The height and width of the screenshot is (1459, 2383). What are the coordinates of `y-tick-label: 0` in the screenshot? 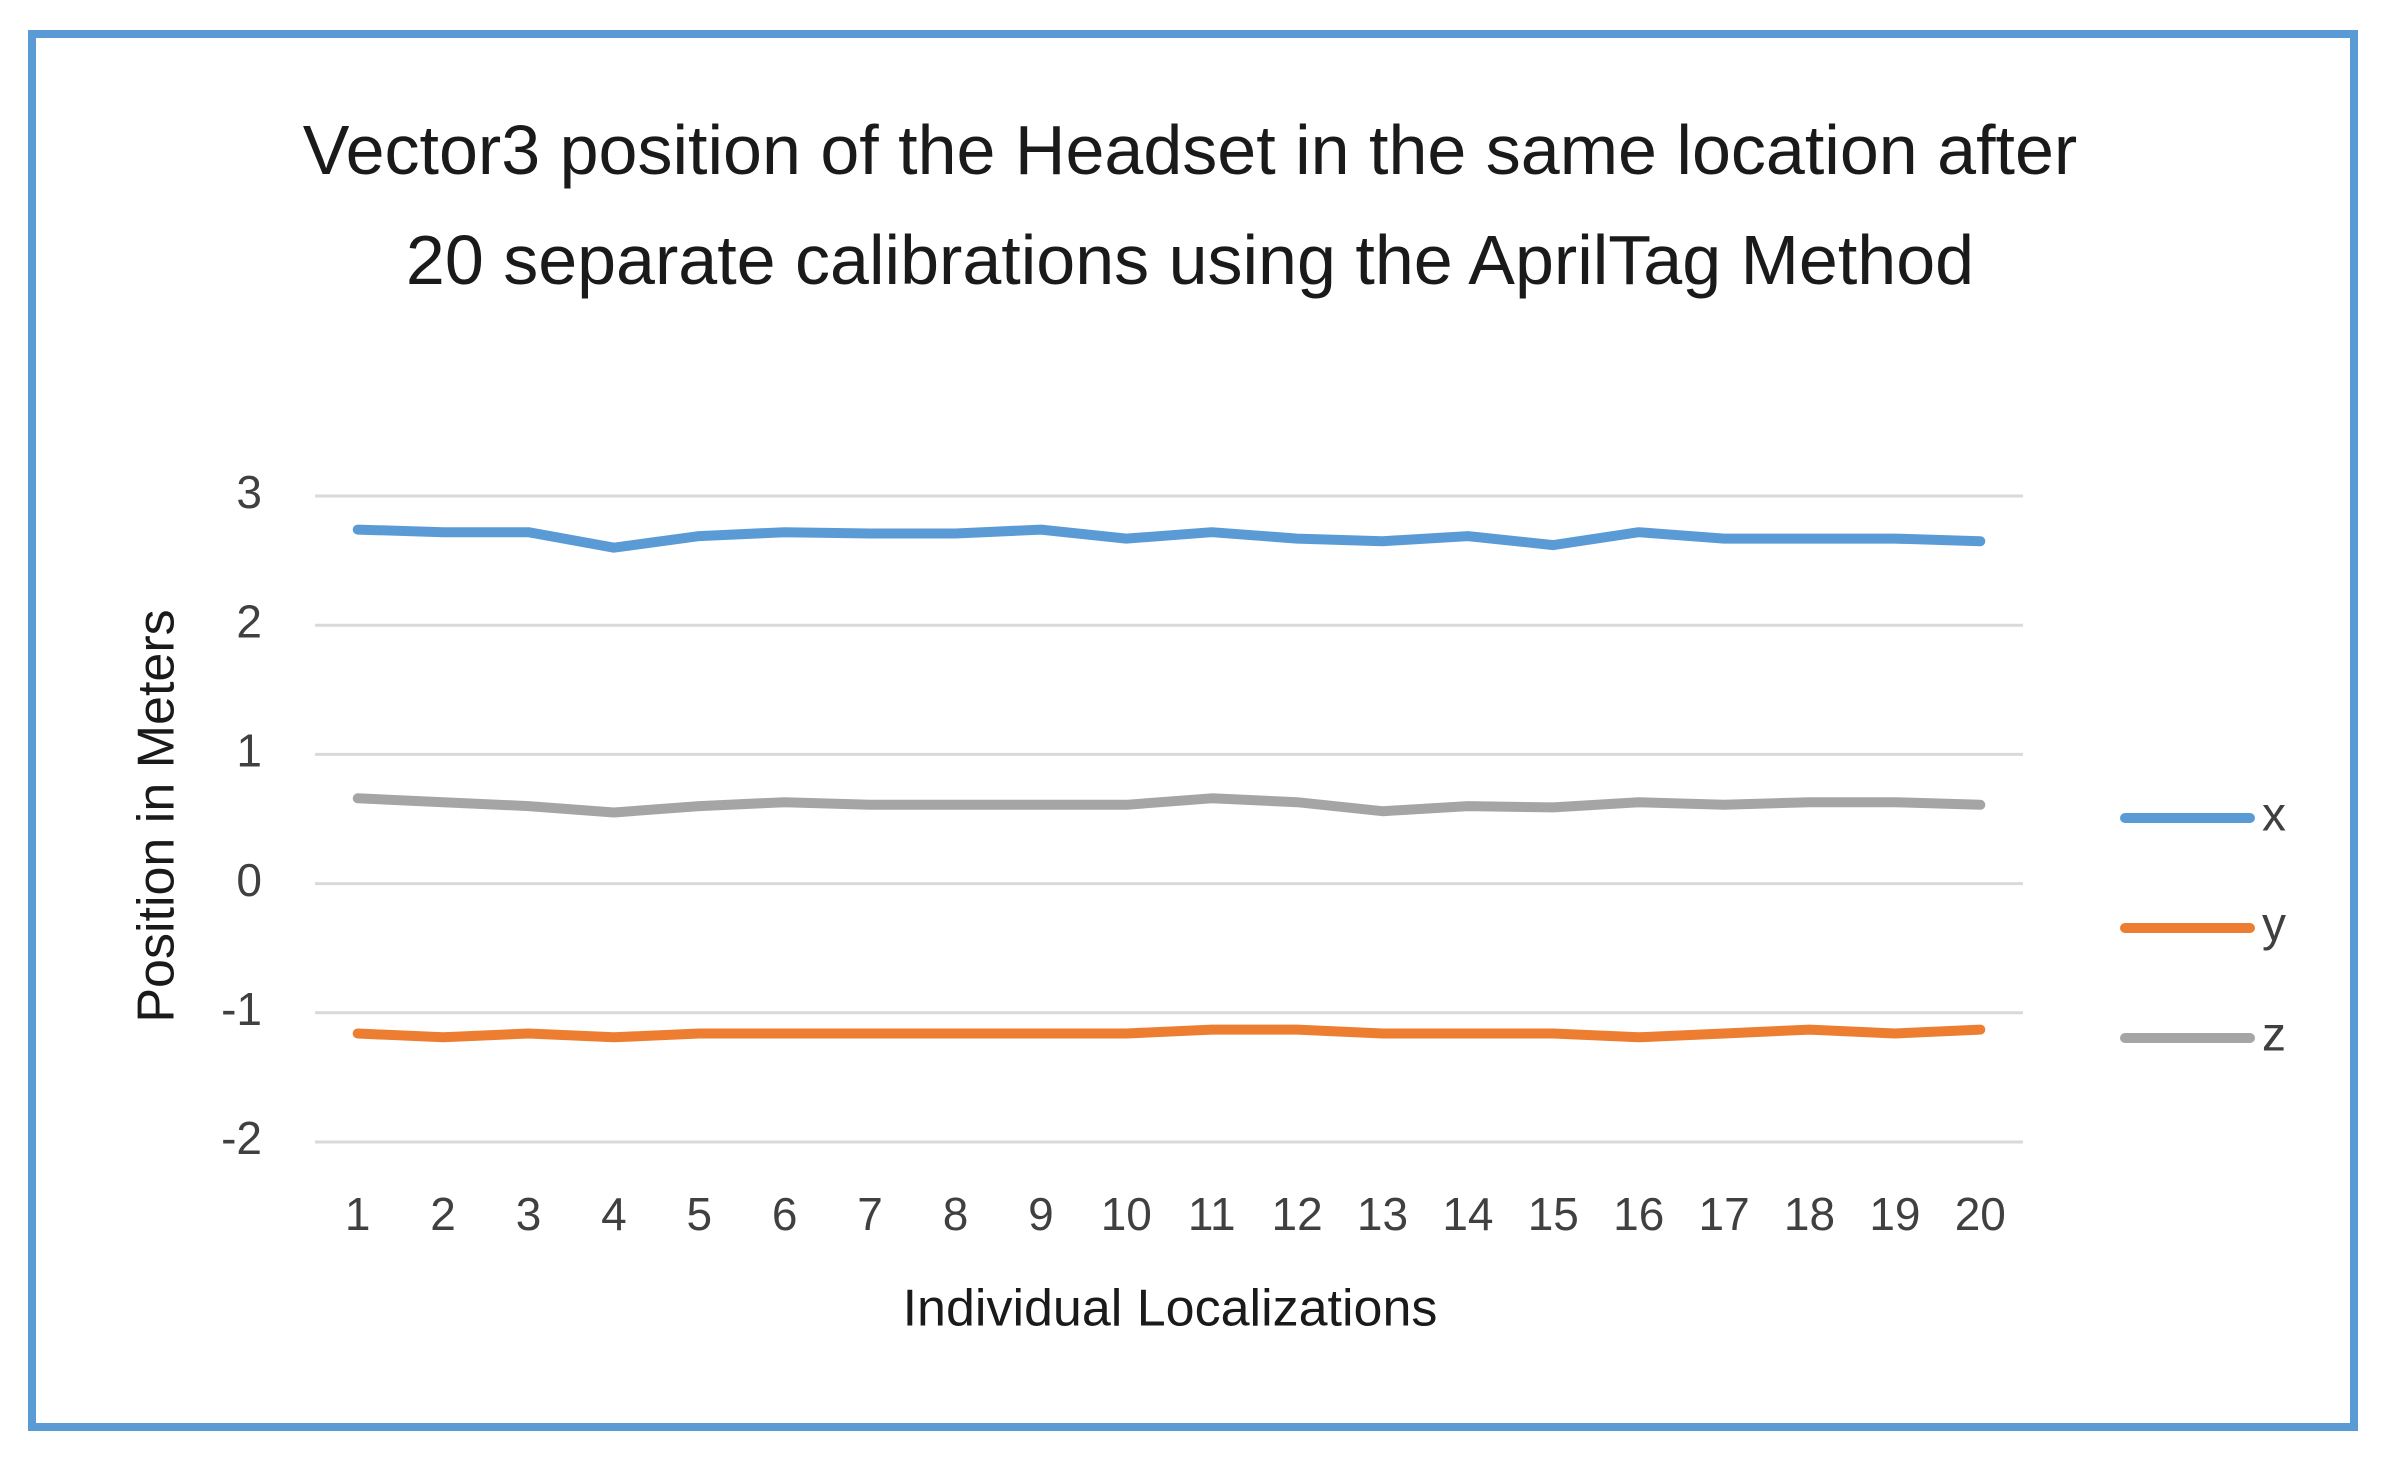 It's located at (249, 880).